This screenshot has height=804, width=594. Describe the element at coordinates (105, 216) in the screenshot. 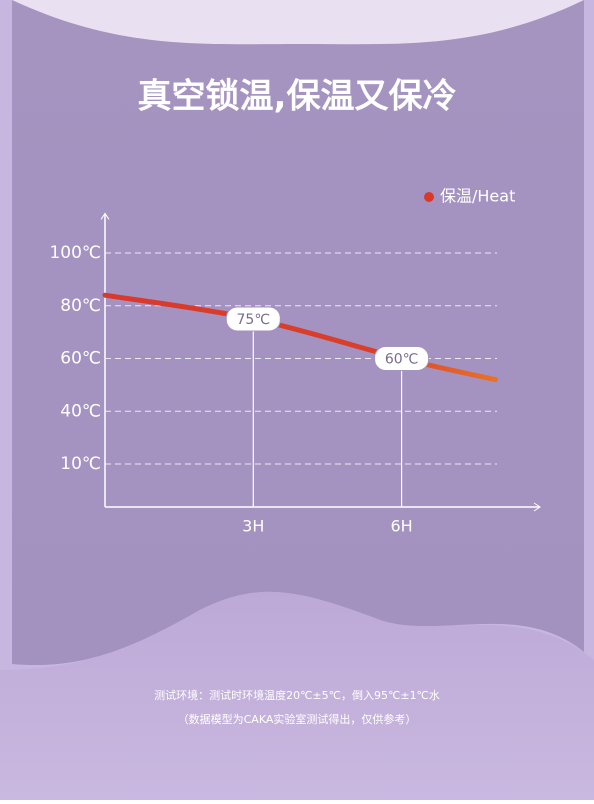

I see `y-axis-arrow` at that location.